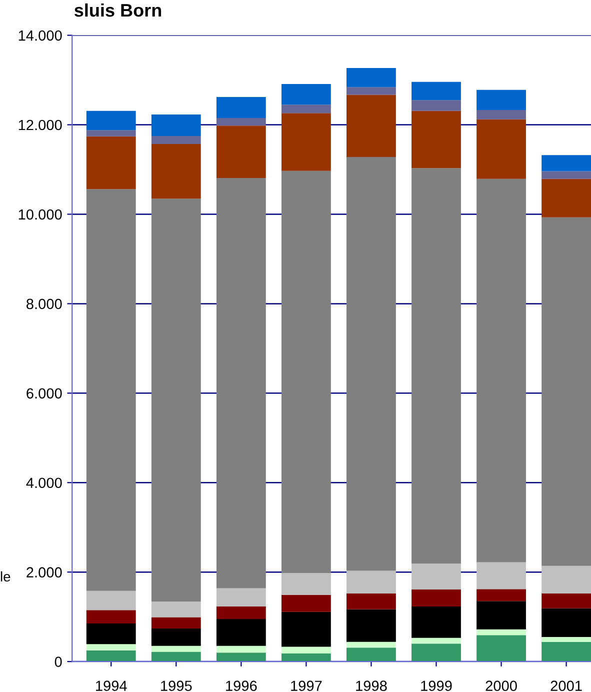  Describe the element at coordinates (501, 686) in the screenshot. I see `x-tick-label: 2000` at that location.